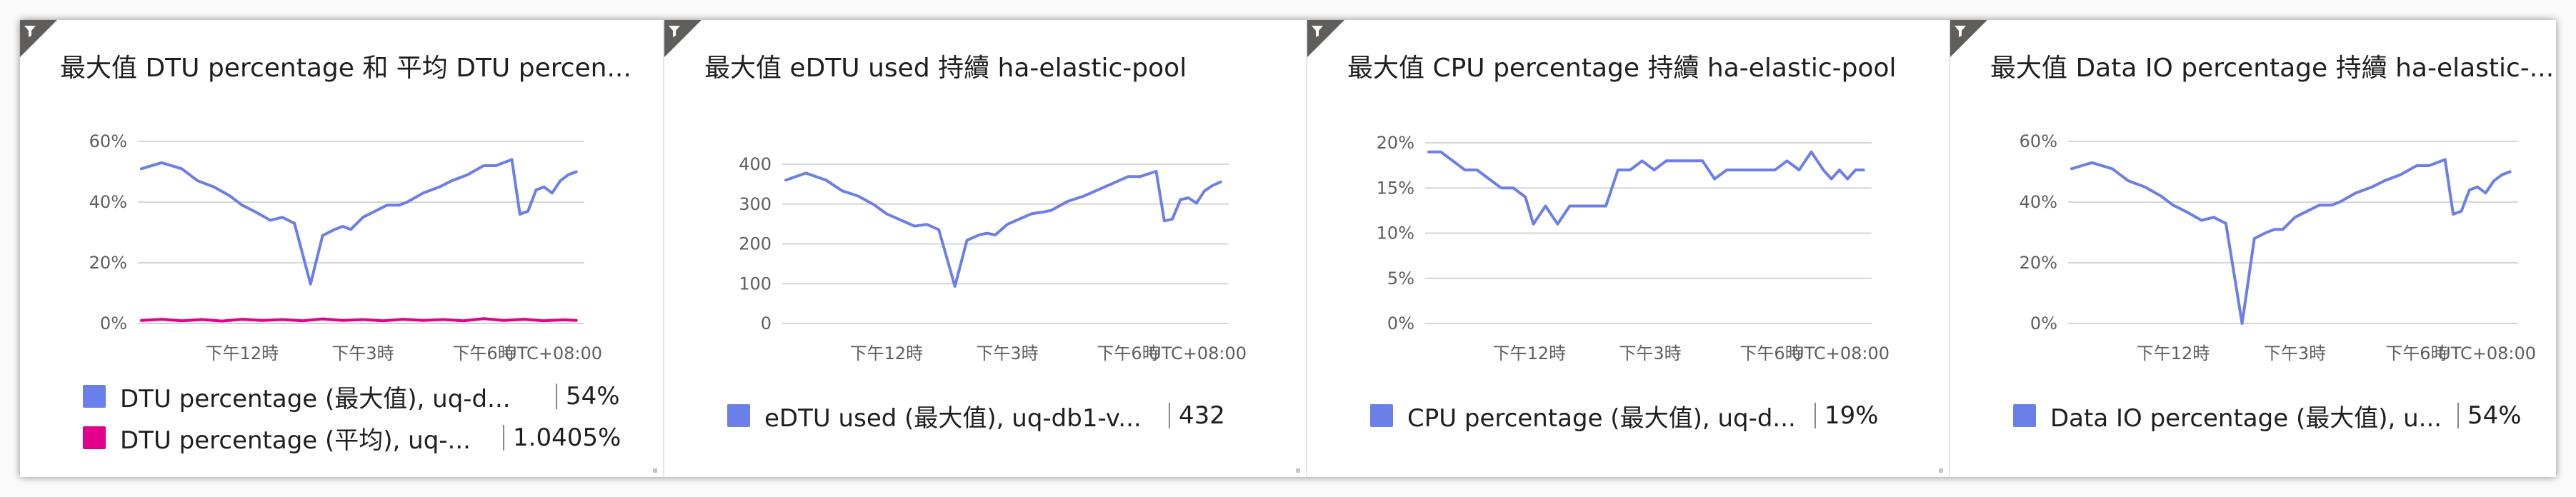 The image size is (2576, 497). Describe the element at coordinates (1396, 188) in the screenshot. I see `y-tick-label: 15%` at that location.